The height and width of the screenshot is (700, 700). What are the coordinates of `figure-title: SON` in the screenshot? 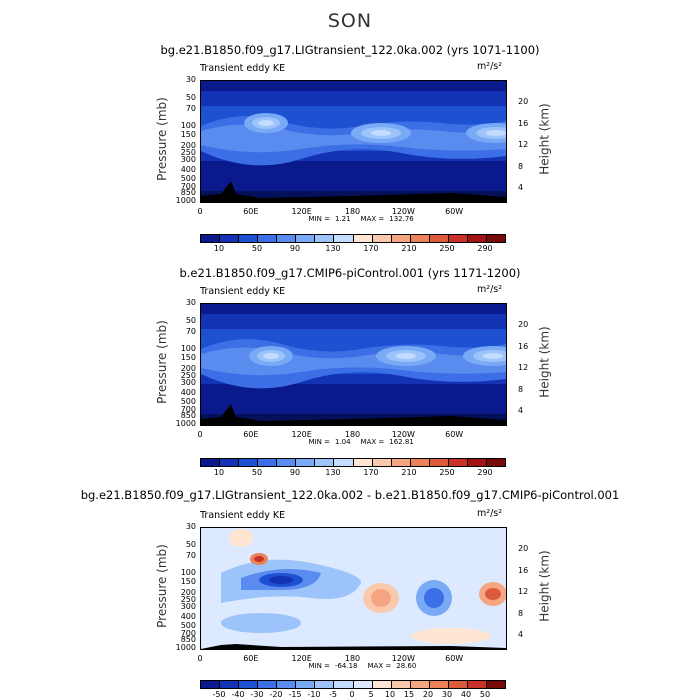 It's located at (350, 21).